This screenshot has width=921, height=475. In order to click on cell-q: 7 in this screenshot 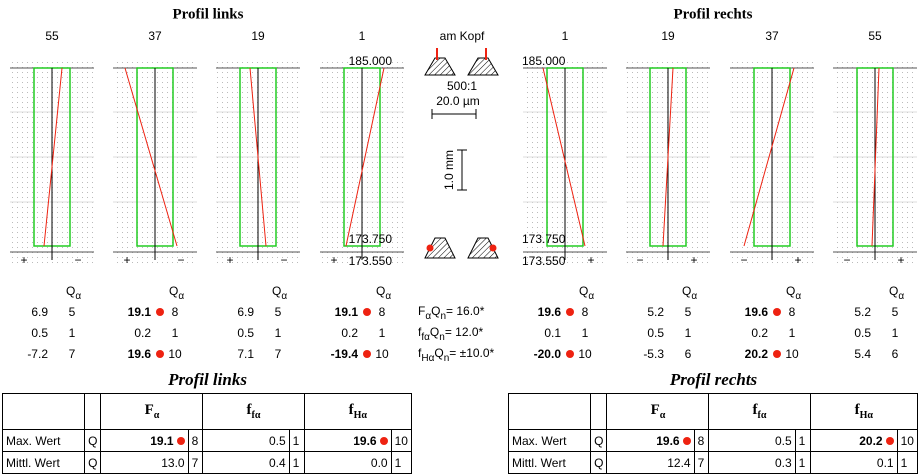, I will do `click(701, 462)`.